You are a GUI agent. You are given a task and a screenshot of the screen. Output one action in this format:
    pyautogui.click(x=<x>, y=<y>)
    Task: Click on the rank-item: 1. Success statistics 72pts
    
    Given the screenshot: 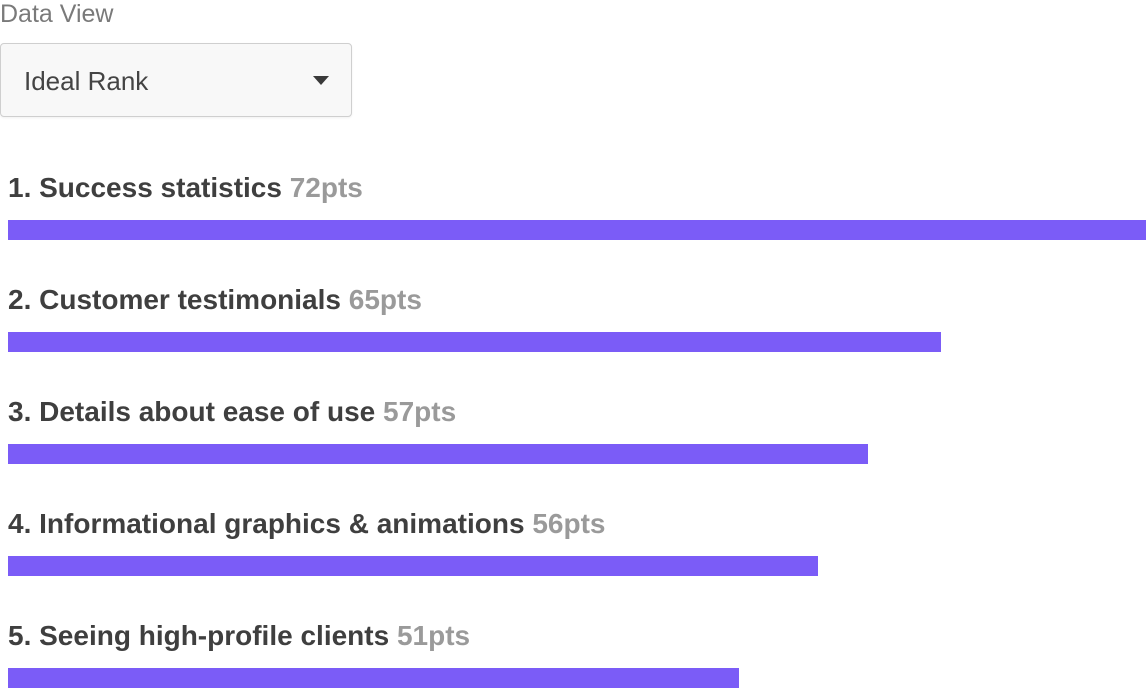 What is the action you would take?
    pyautogui.click(x=577, y=206)
    